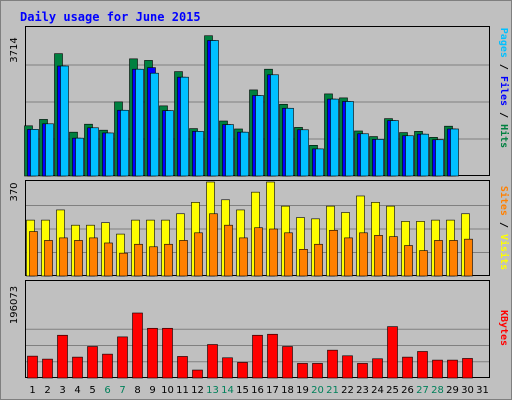 The image size is (512, 400). Describe the element at coordinates (257, 390) in the screenshot. I see `x-tick-day-16: 16` at that location.